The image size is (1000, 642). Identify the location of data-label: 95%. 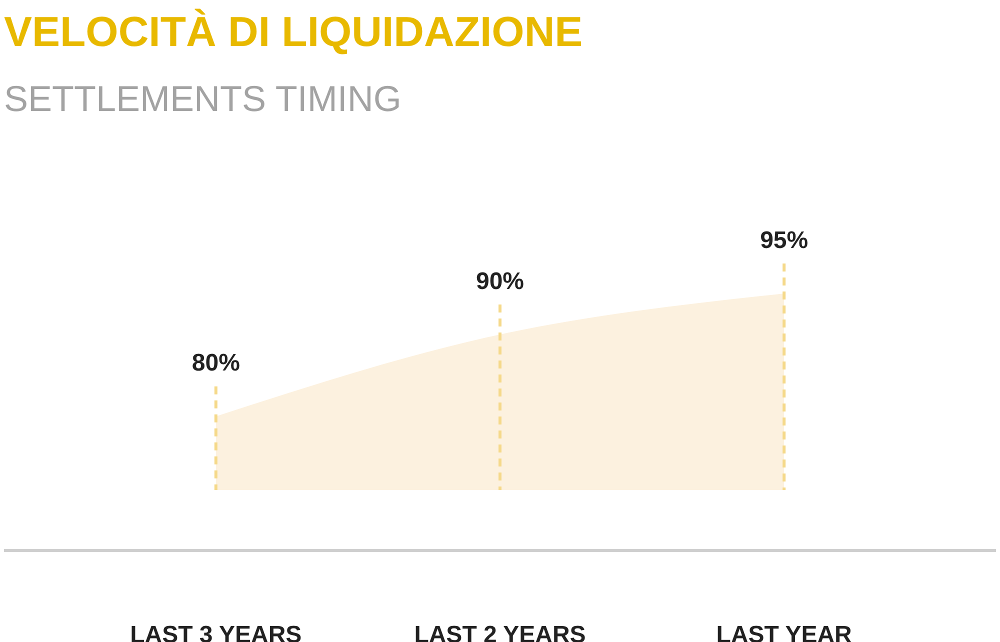
(784, 240).